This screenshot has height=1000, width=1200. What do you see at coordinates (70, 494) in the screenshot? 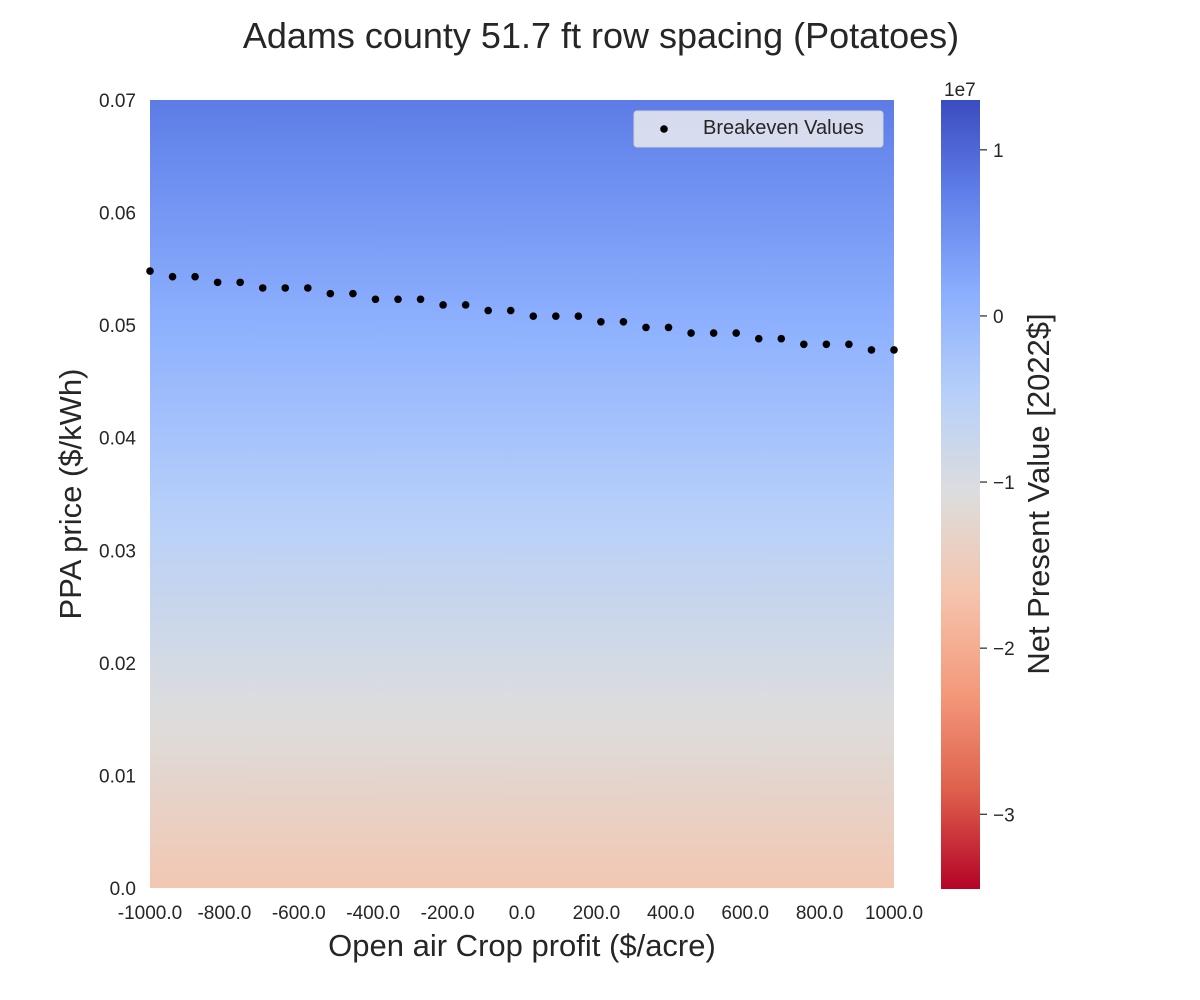
I see `y-axis-label: PPA price ($/kWh)` at bounding box center [70, 494].